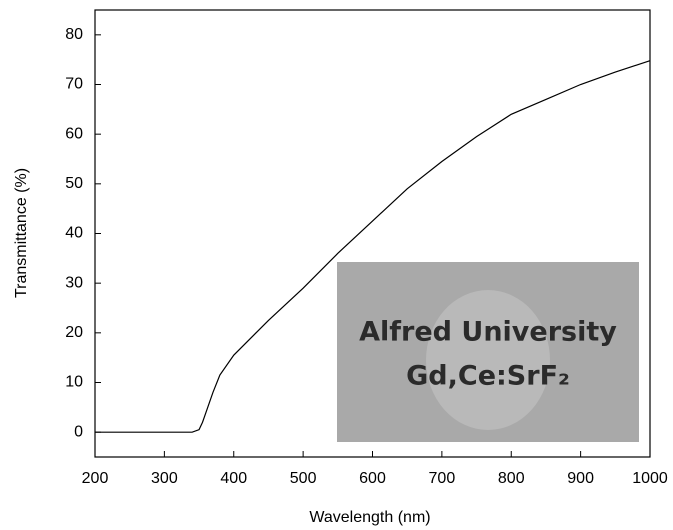 This screenshot has width=673, height=530. What do you see at coordinates (74, 183) in the screenshot?
I see `y-tick-label: 50` at bounding box center [74, 183].